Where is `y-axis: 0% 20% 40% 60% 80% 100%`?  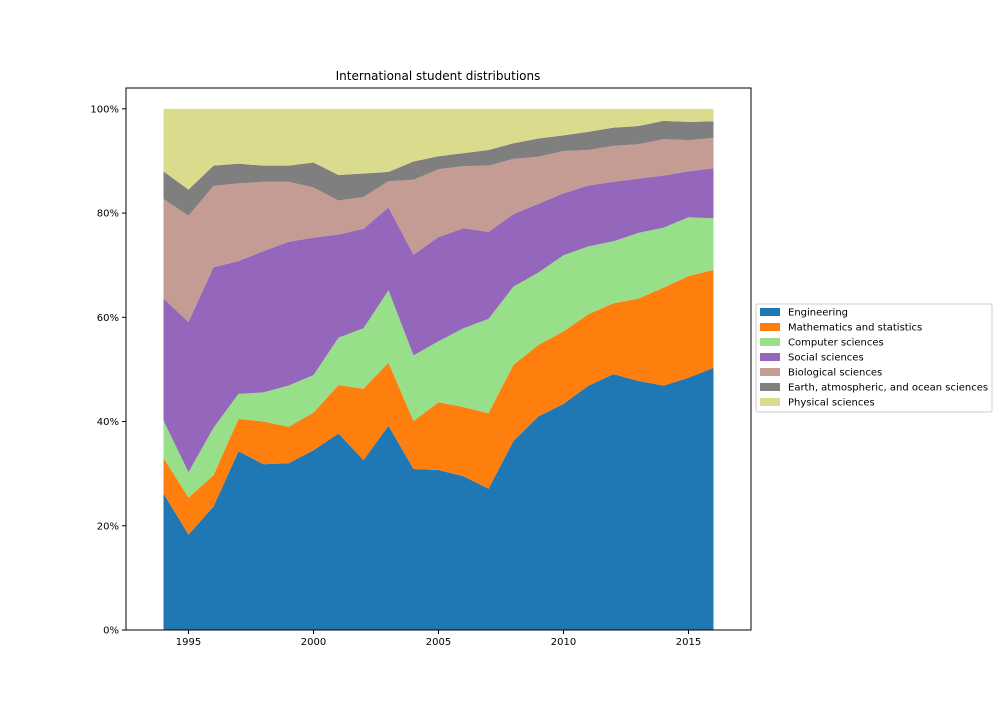 y-axis: 0% 20% 40% 60% 80% 100% is located at coordinates (108, 370).